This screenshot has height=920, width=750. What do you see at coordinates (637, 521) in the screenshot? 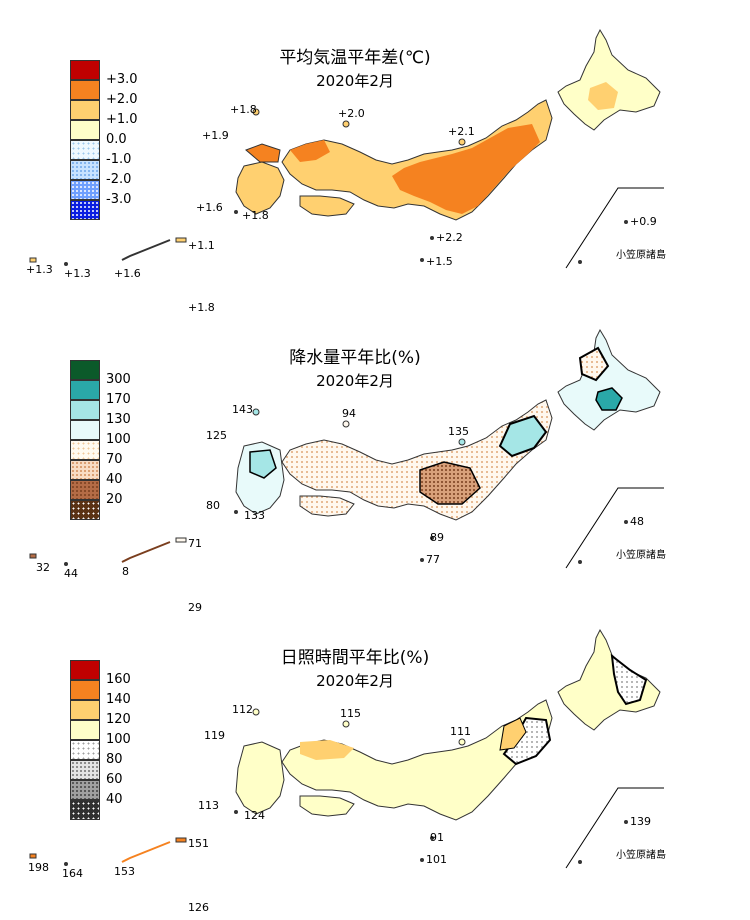
I see `station-value: 48` at bounding box center [637, 521].